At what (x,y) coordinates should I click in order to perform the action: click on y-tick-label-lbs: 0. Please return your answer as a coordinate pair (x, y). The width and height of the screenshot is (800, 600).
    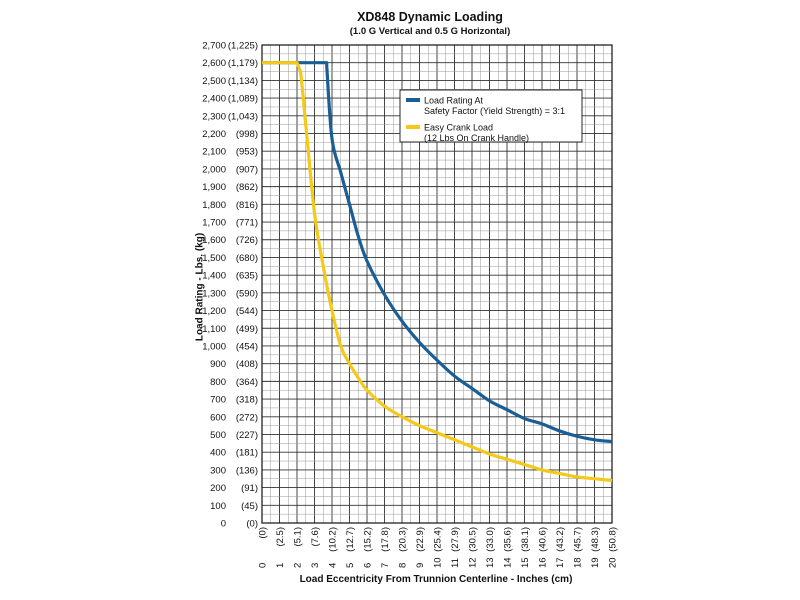
    Looking at the image, I should click on (223, 524).